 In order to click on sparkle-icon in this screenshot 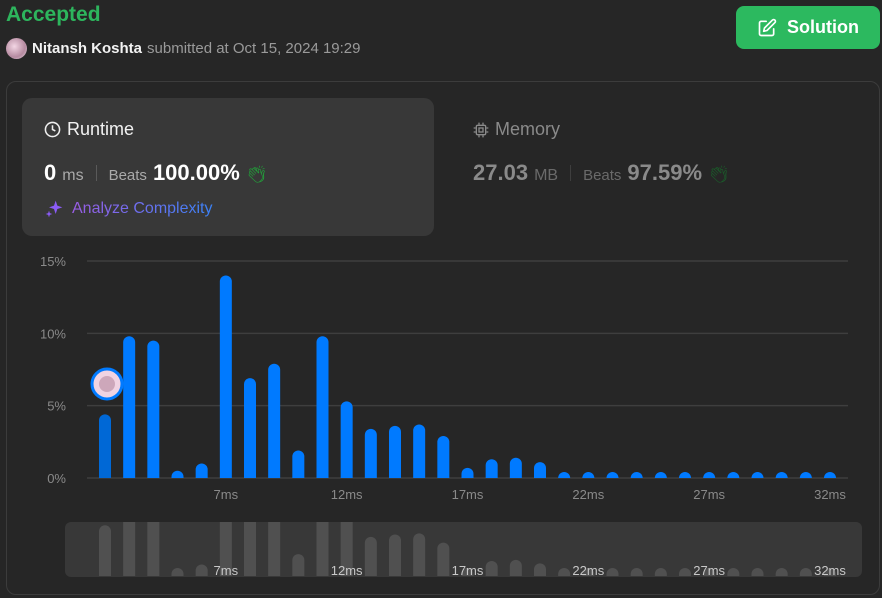, I will do `click(54, 209)`.